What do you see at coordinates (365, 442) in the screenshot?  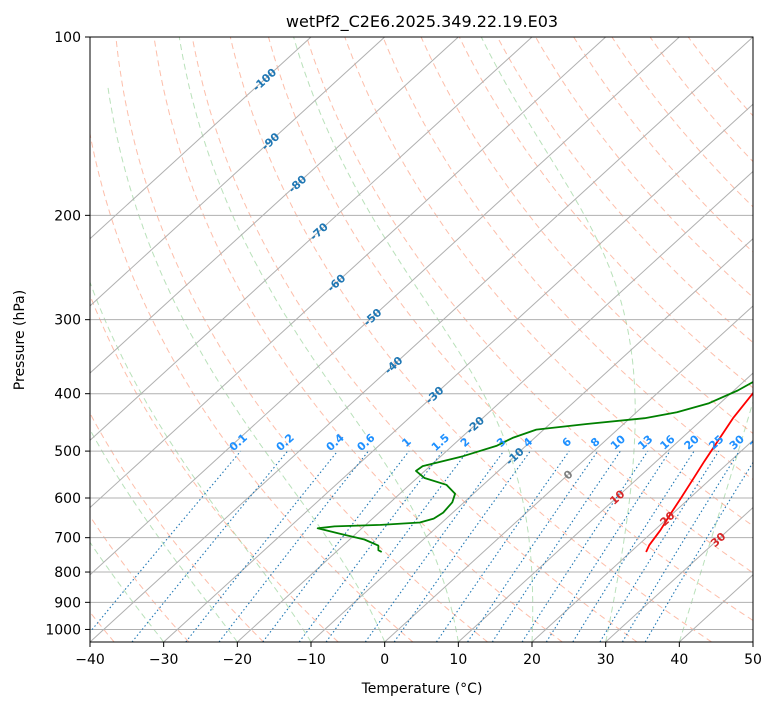 I see `mixing-ratio-label: 0.6` at bounding box center [365, 442].